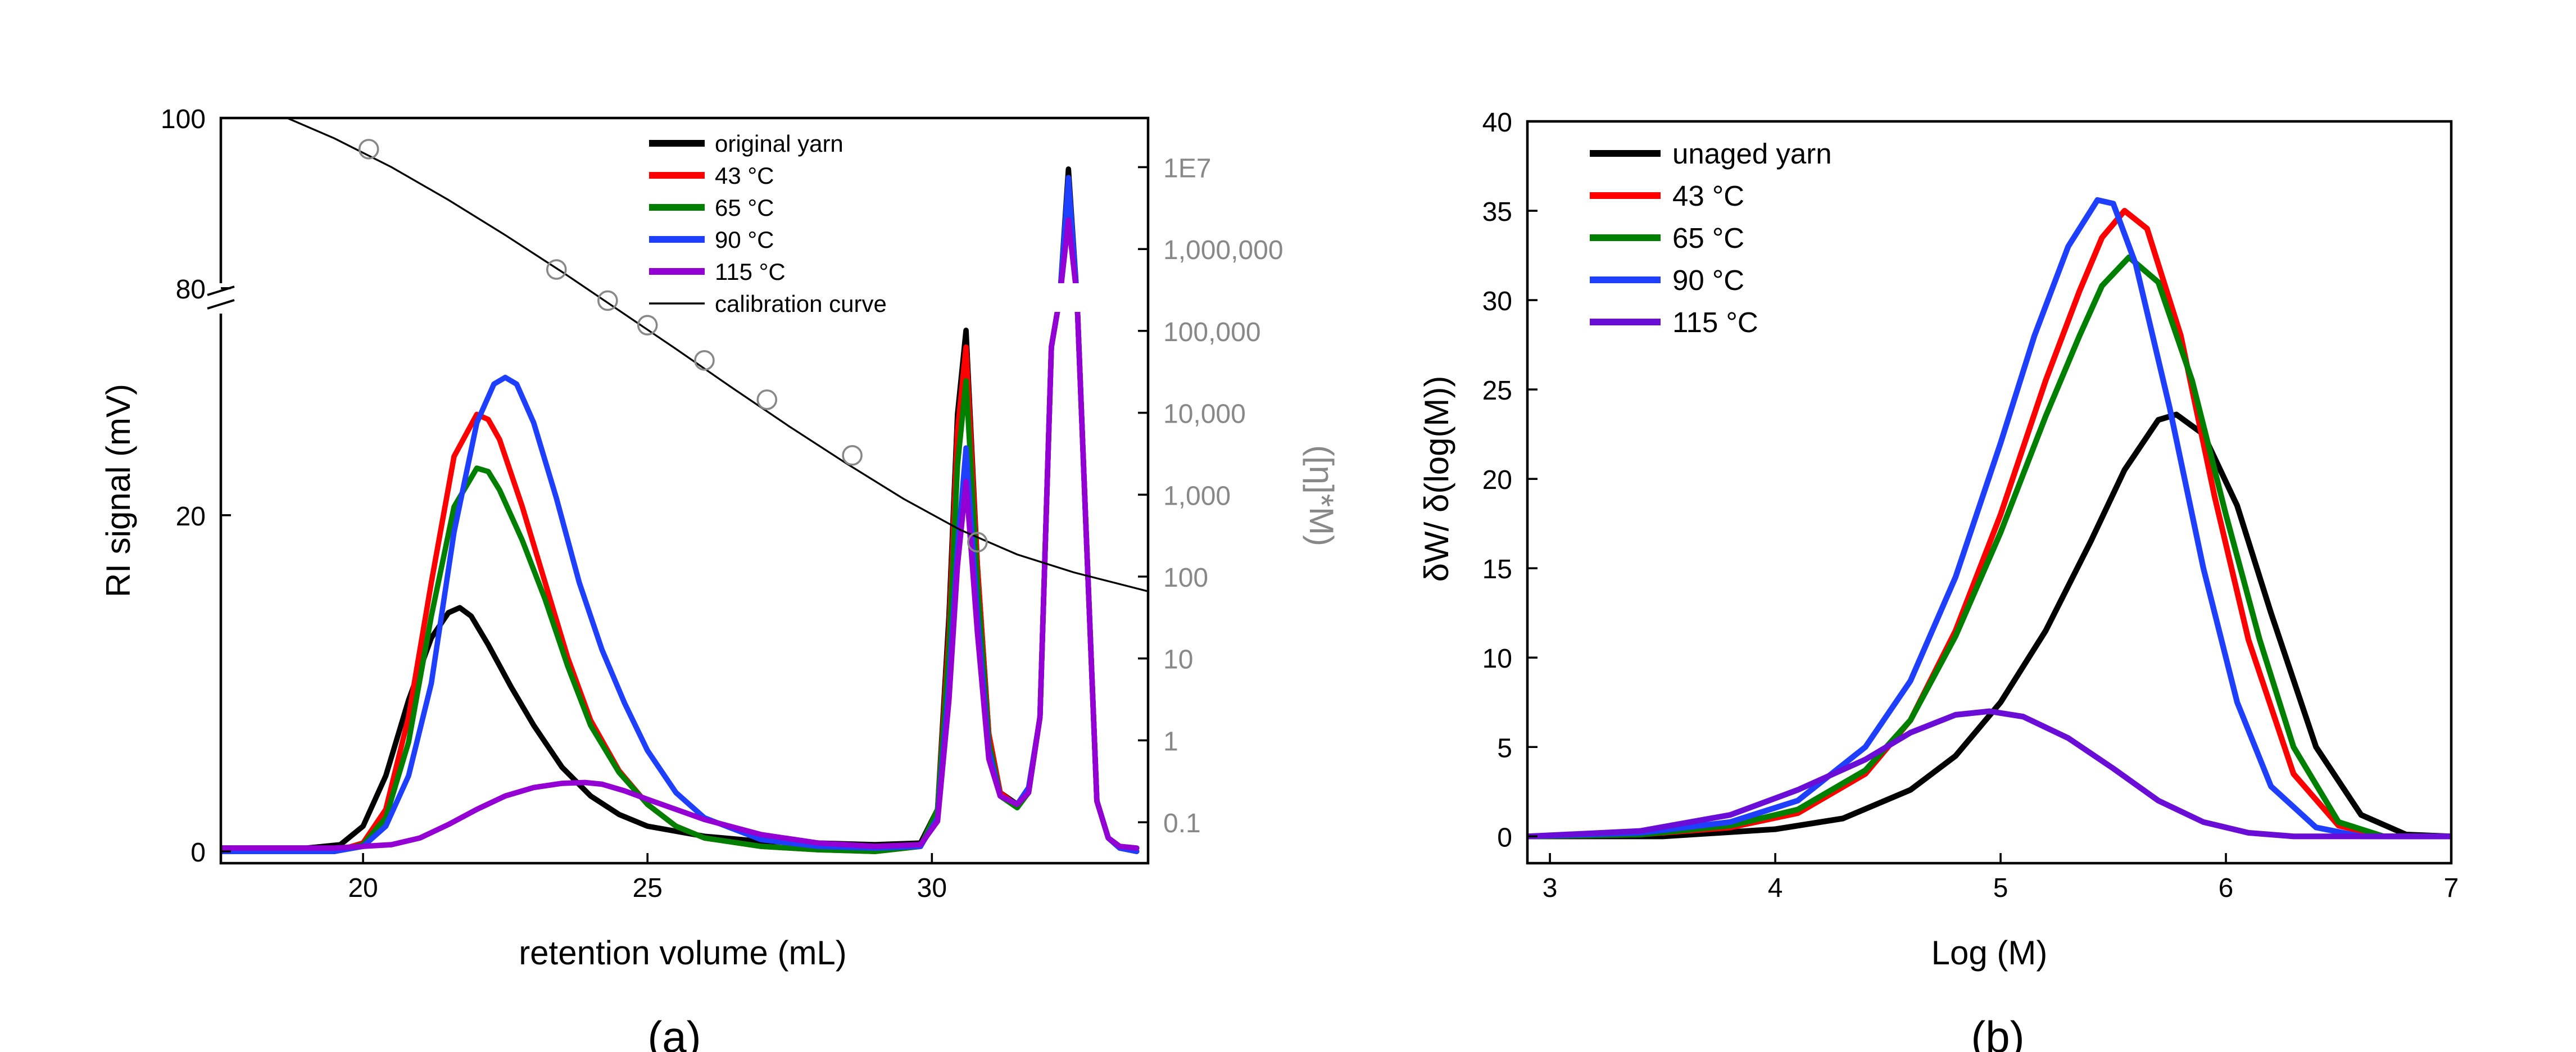 The width and height of the screenshot is (2576, 1052). I want to click on y-tick-label-a: 80, so click(191, 290).